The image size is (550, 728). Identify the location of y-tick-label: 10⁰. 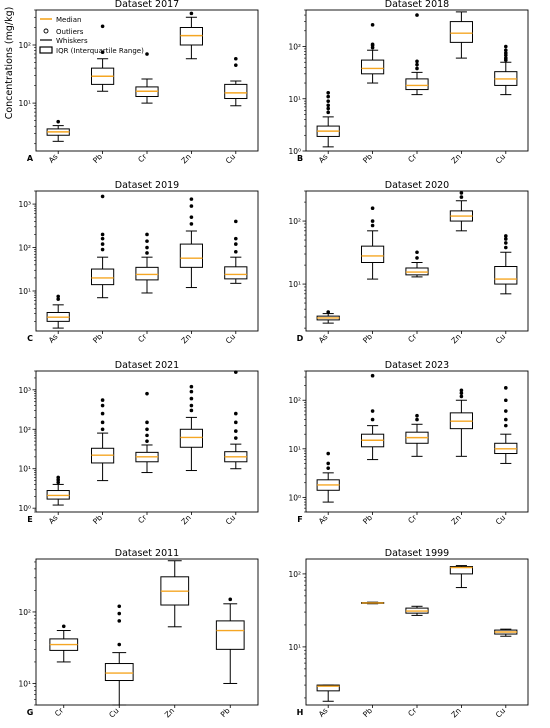
(294, 497).